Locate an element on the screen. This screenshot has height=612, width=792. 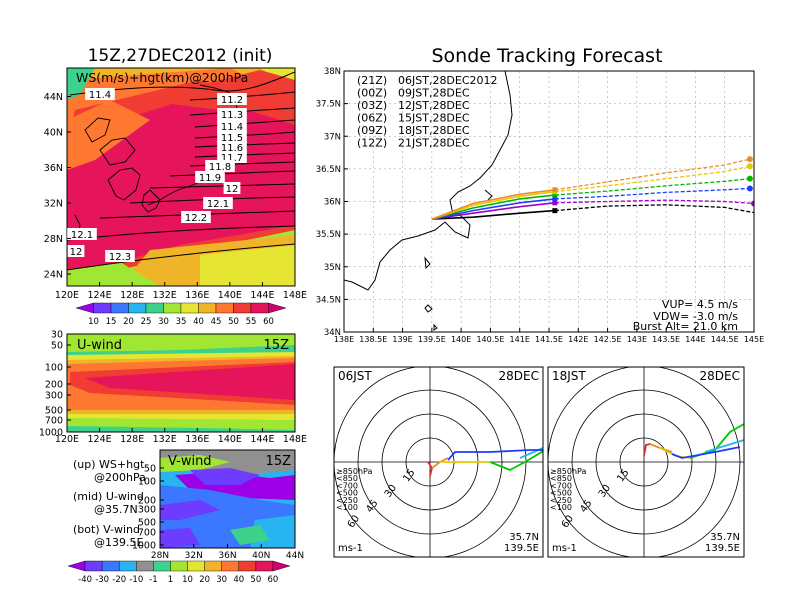
track-legend-z: (12Z) is located at coordinates (372, 143).